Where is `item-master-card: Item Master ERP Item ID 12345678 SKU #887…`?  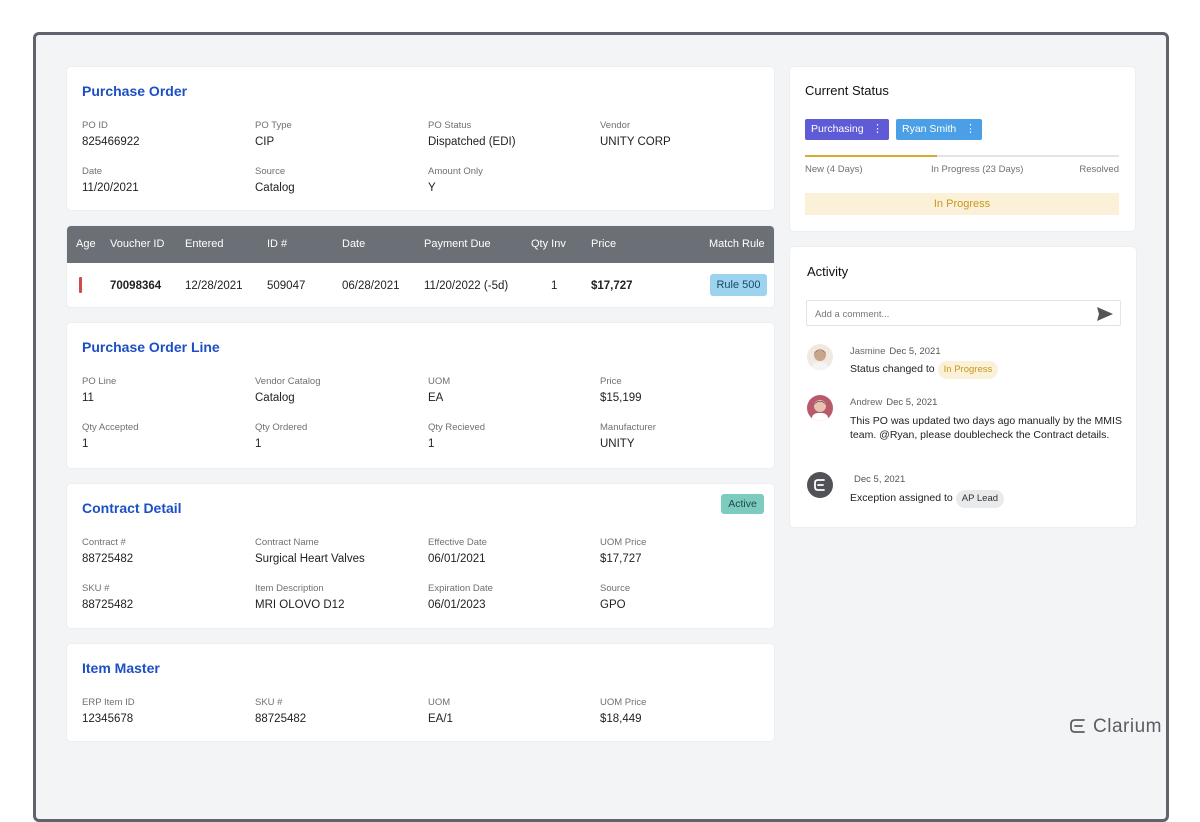 item-master-card: Item Master ERP Item ID 12345678 SKU #887… is located at coordinates (420, 692).